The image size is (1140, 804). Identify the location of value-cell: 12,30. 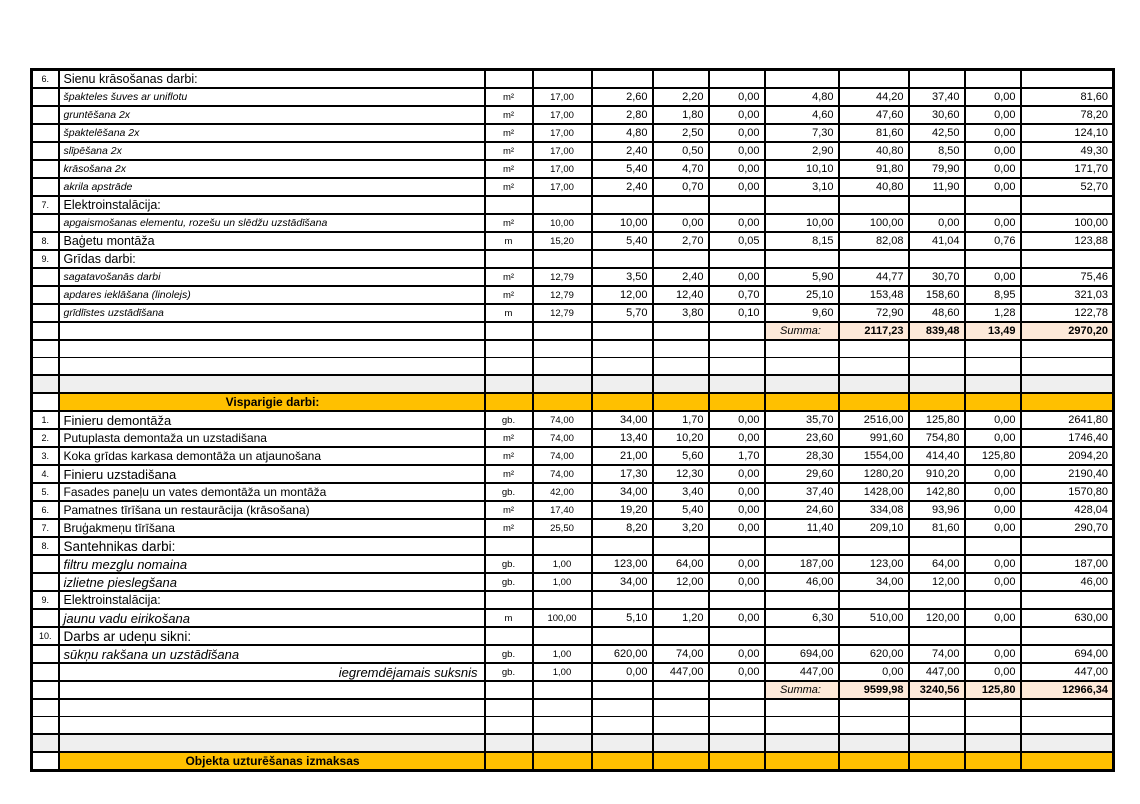
(680, 474).